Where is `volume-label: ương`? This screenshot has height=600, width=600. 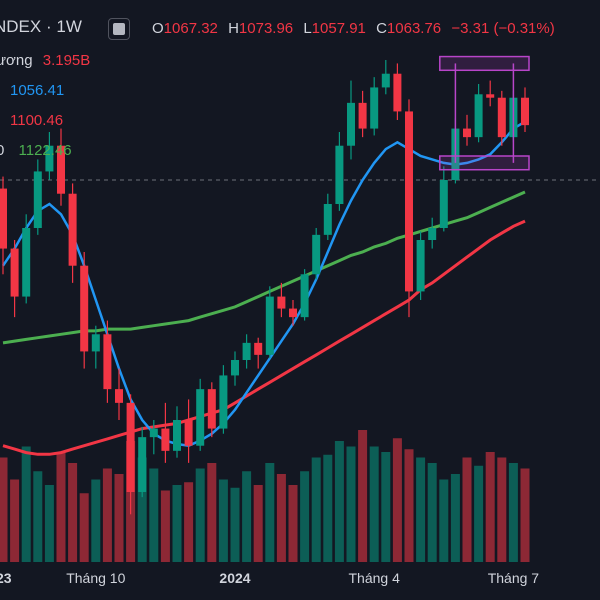
volume-label: ương is located at coordinates (16, 60).